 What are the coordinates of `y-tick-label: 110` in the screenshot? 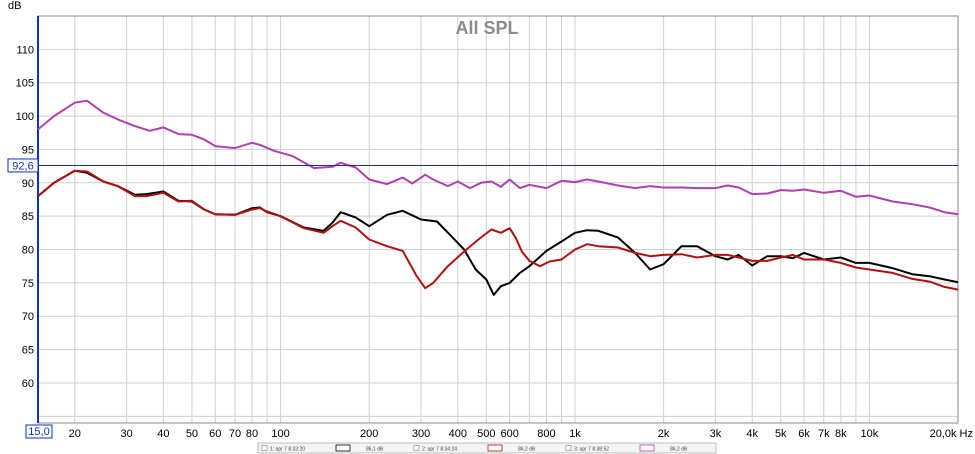 It's located at (25, 50).